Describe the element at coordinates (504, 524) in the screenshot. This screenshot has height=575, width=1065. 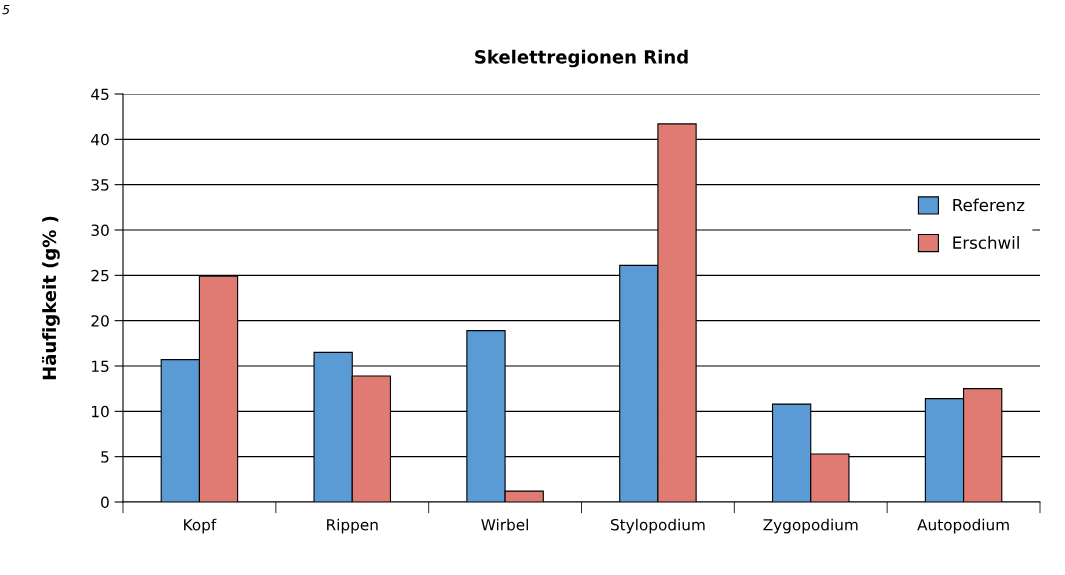
I see `x-tick-label: Wirbel` at that location.